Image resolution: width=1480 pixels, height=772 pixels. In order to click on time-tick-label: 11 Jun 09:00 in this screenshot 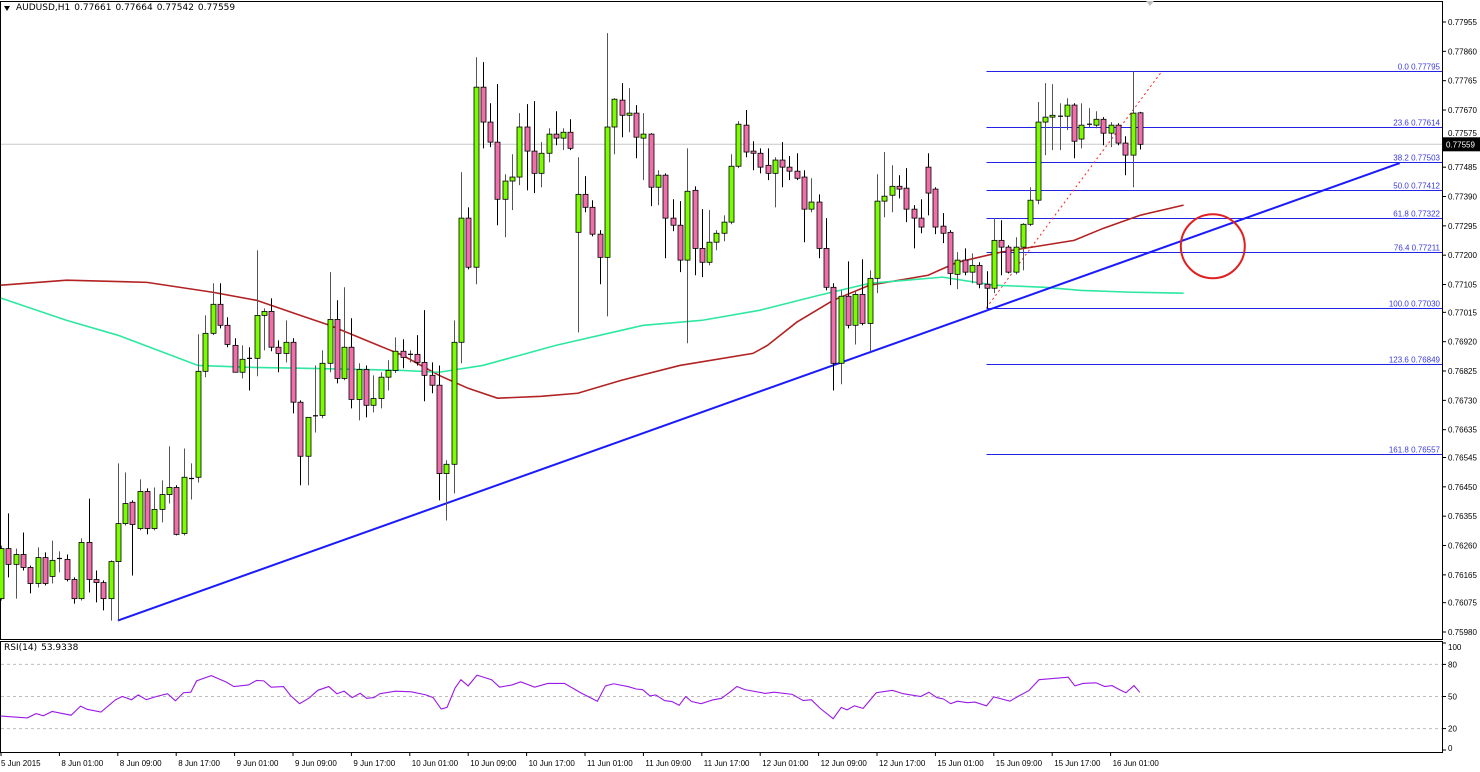, I will do `click(668, 763)`.